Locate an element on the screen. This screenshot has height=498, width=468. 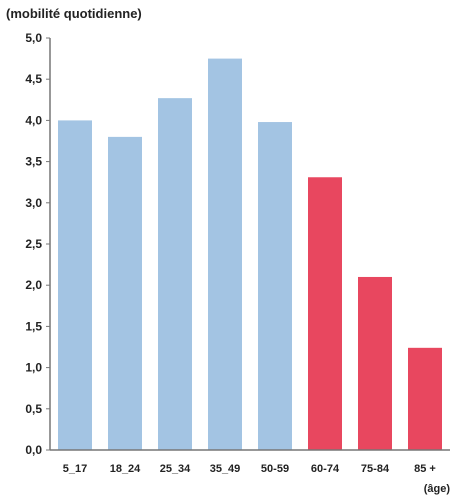
y-tick-labels: 0,0 0,5 1,0 1,5 2,0 2,5 3,0 3,5 4,0 4,5 5,0 is located at coordinates (33, 244).